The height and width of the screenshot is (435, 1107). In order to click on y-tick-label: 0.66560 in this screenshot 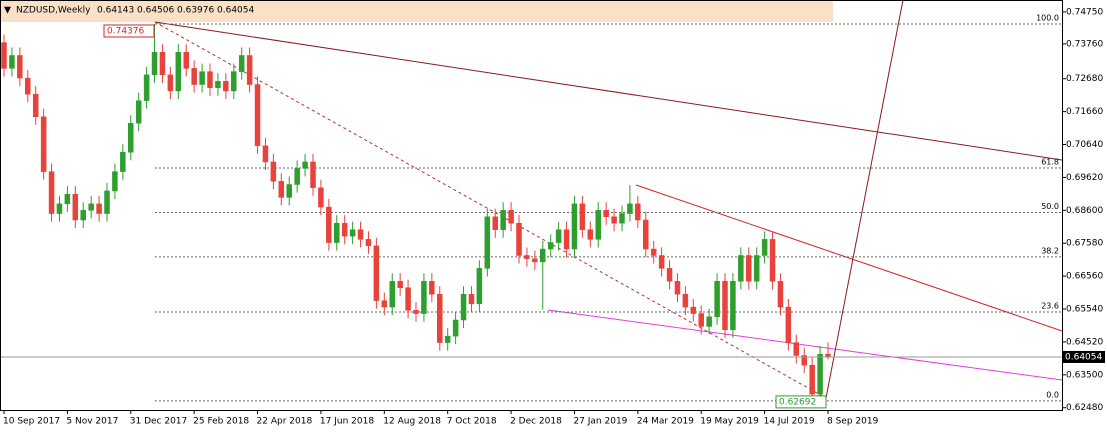, I will do `click(1084, 277)`.